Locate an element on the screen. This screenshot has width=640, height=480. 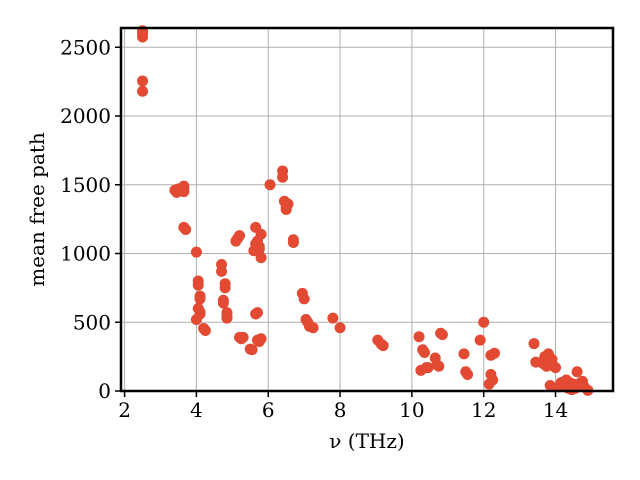
y-tick-label: 2000 is located at coordinates (85, 116).